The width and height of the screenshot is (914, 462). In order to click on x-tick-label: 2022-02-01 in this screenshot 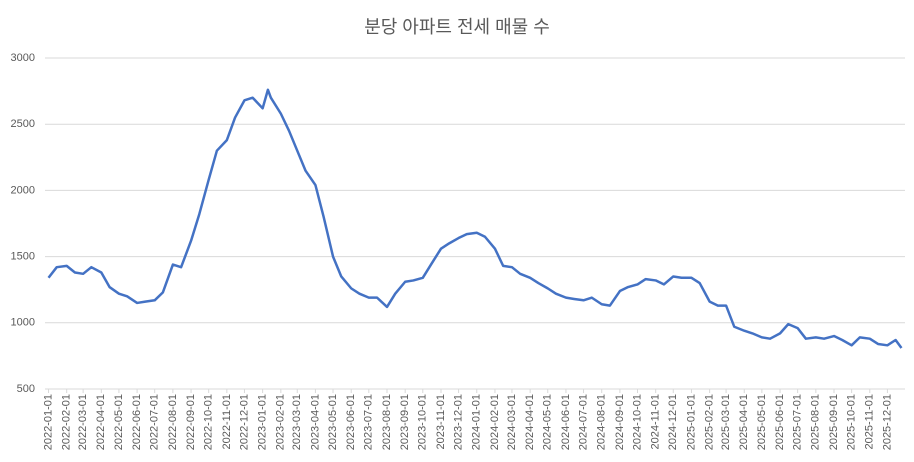, I will do `click(67, 422)`.